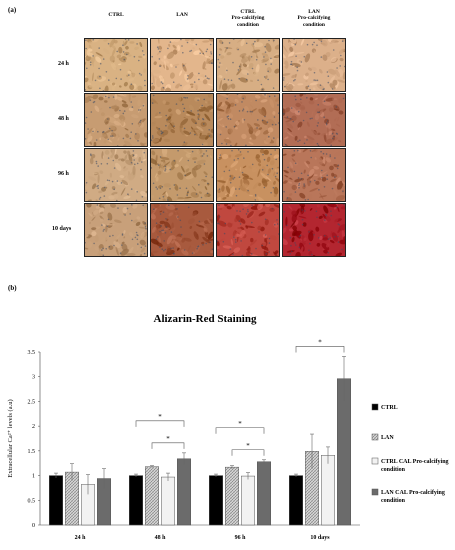 This screenshot has height=550, width=455. I want to click on legend-label: CTRL, so click(389, 408).